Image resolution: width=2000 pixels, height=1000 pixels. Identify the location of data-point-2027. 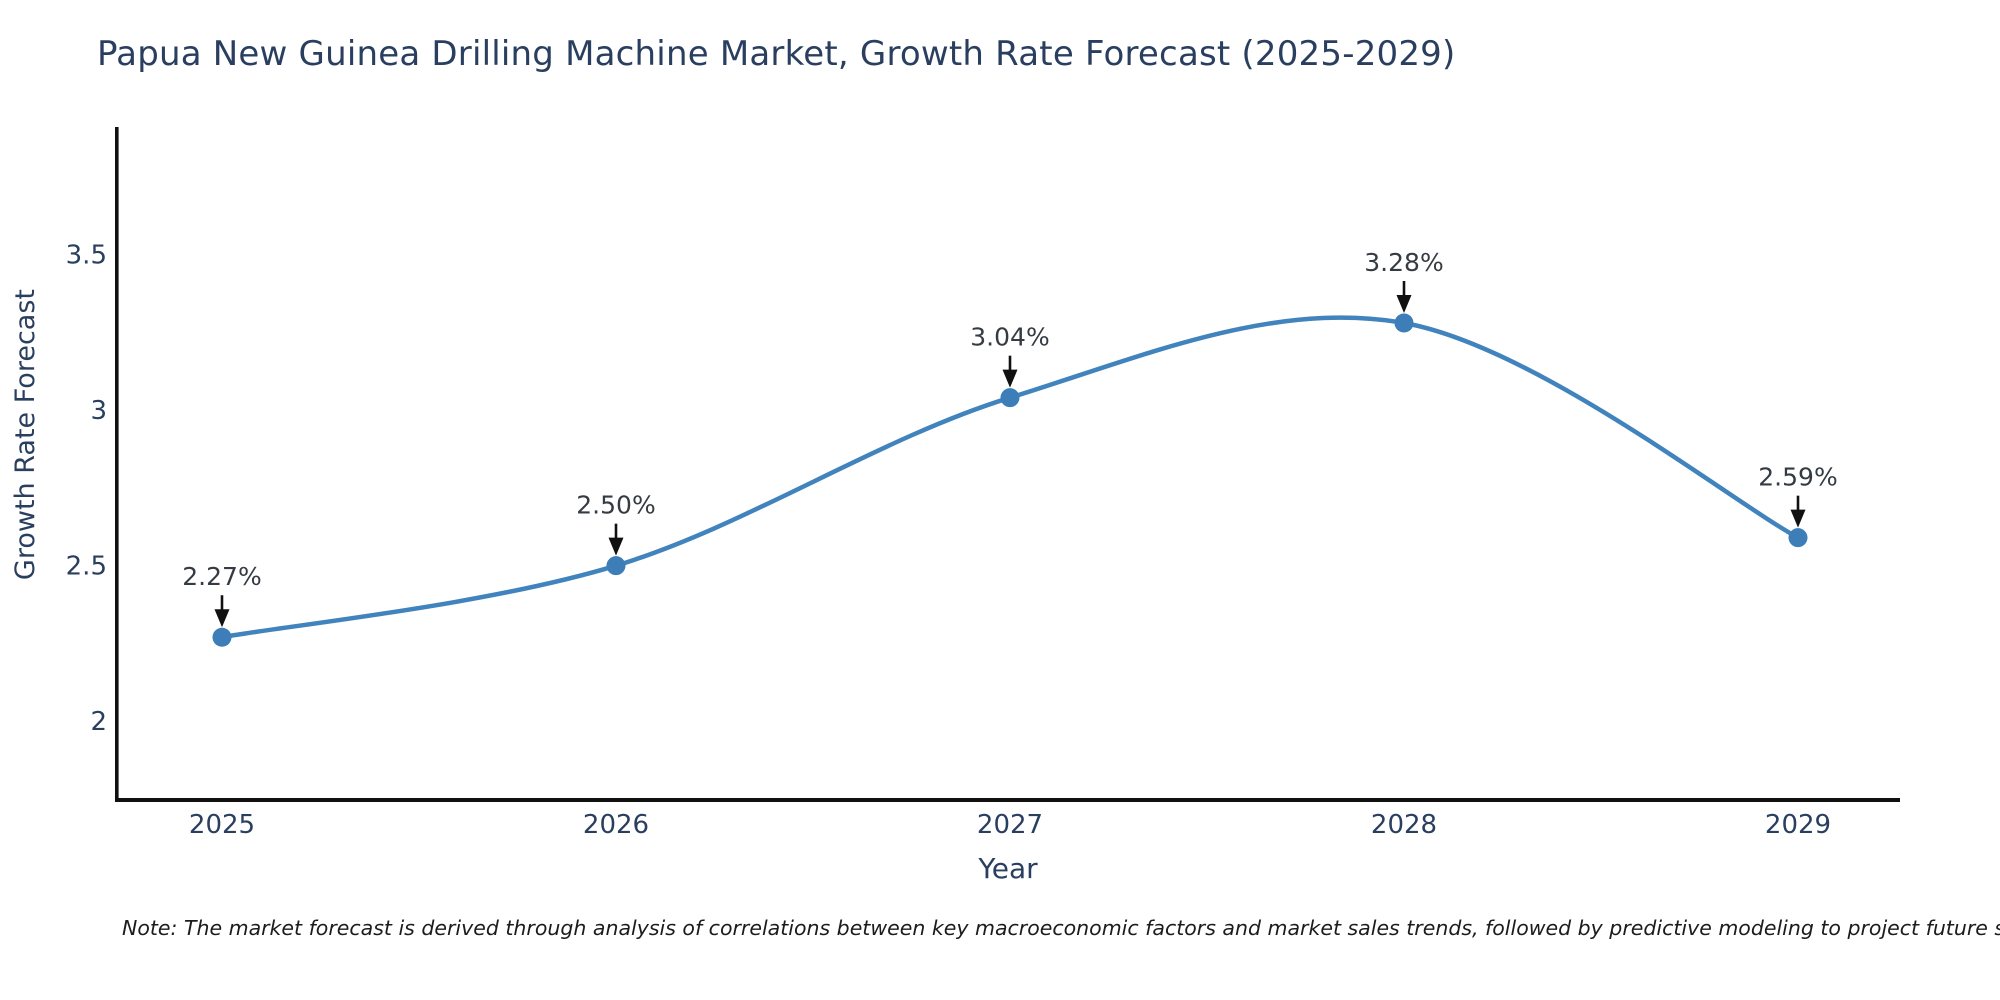
(1010, 398).